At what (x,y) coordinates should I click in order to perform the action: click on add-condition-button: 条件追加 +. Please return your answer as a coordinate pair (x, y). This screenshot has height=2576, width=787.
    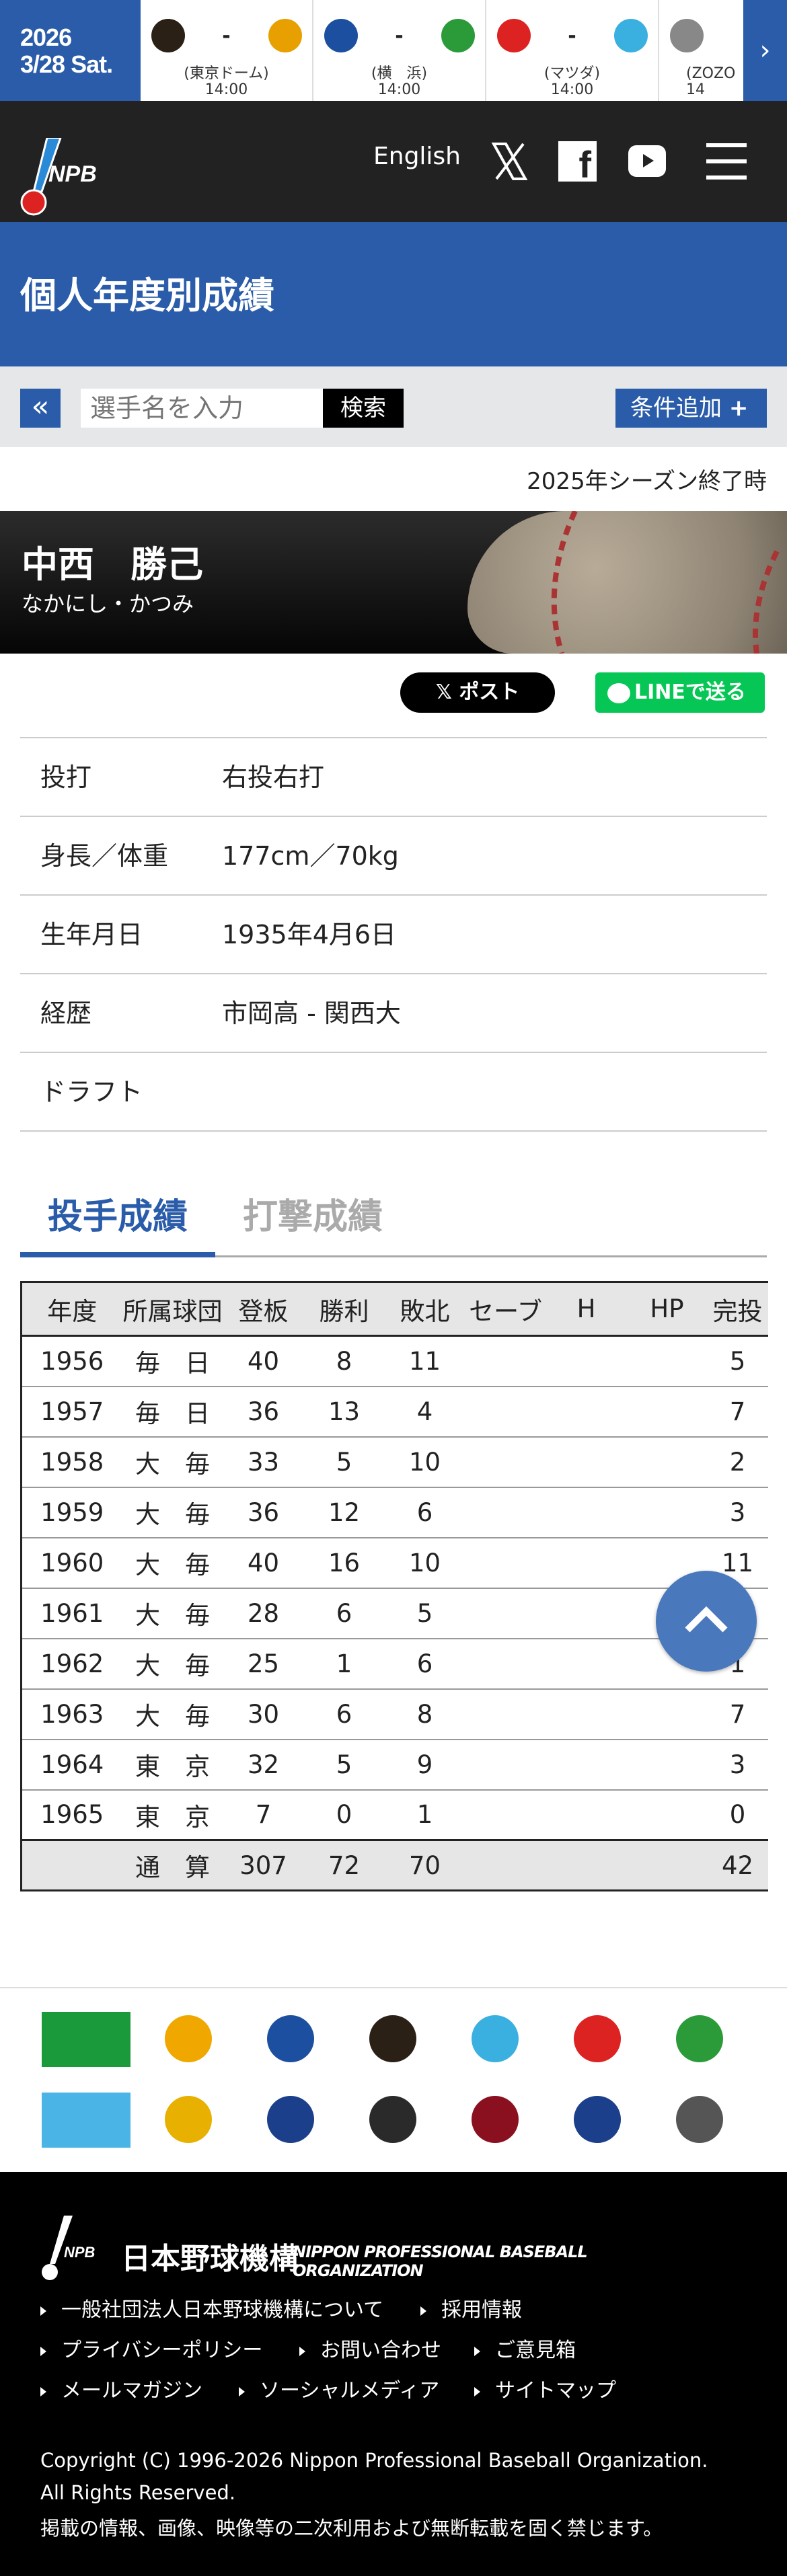
    Looking at the image, I should click on (691, 409).